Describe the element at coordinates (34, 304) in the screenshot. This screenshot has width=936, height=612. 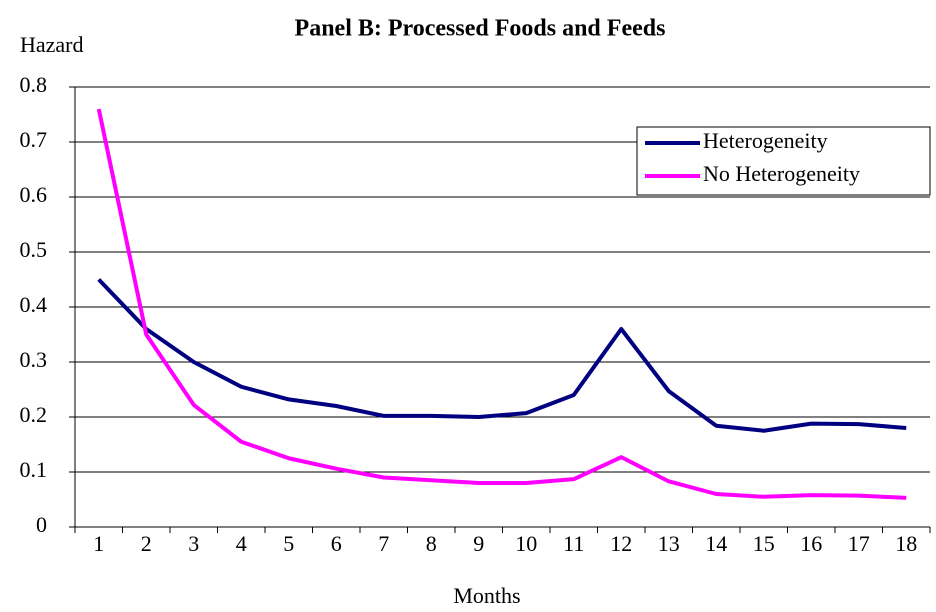
I see `y-tick-label: 0.4` at that location.